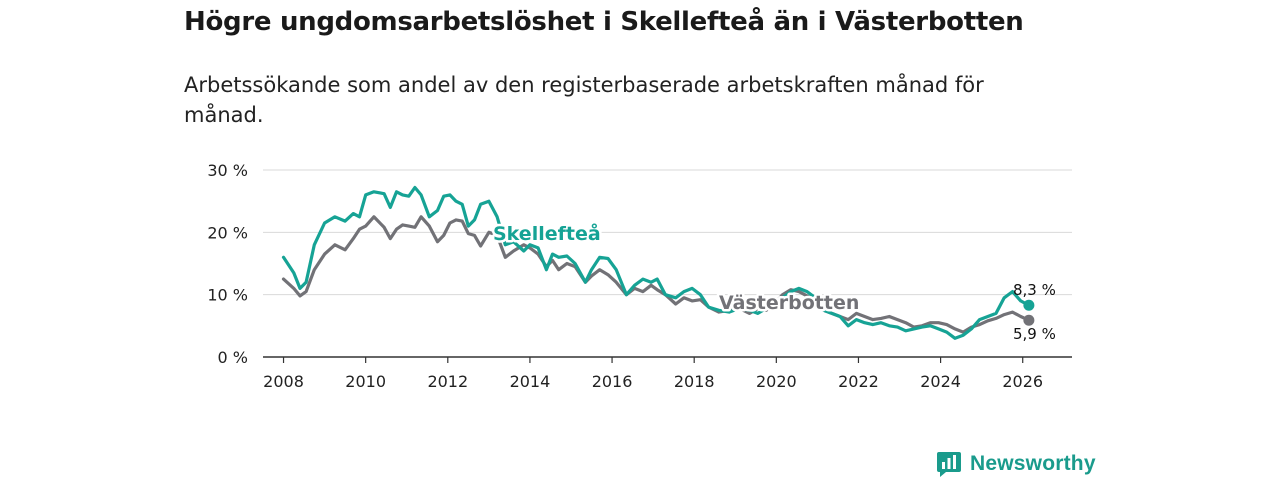 This screenshot has width=1280, height=480. Describe the element at coordinates (283, 381) in the screenshot. I see `x-tick-label: 2008` at that location.